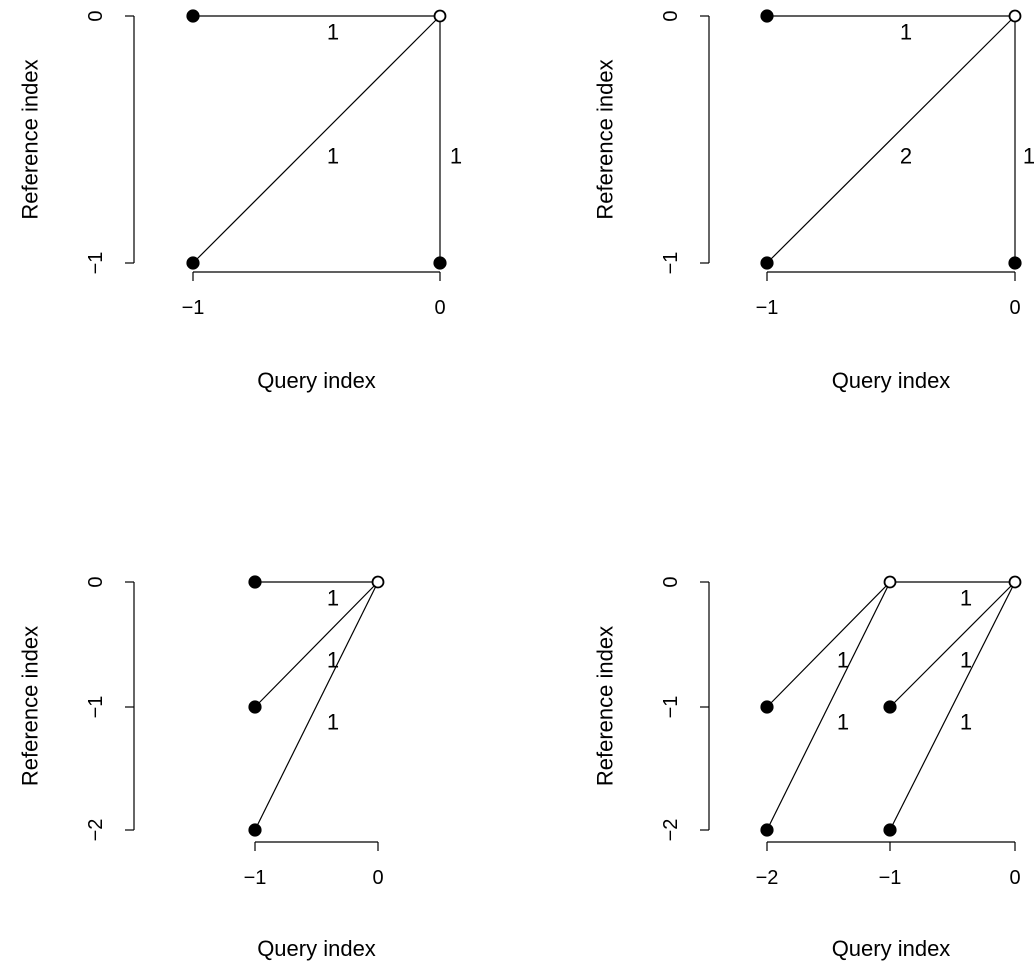  I want to click on edge-weight-label: 2, so click(906, 156).